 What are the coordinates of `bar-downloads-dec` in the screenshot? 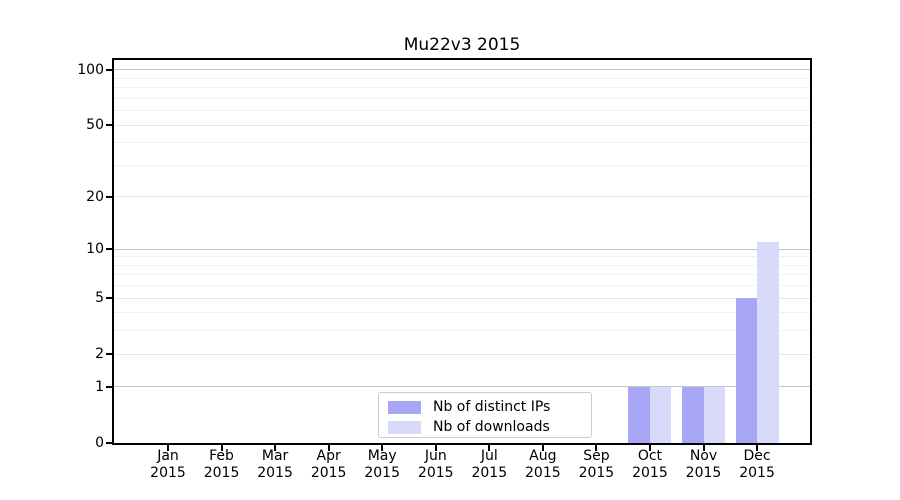 It's located at (768, 342).